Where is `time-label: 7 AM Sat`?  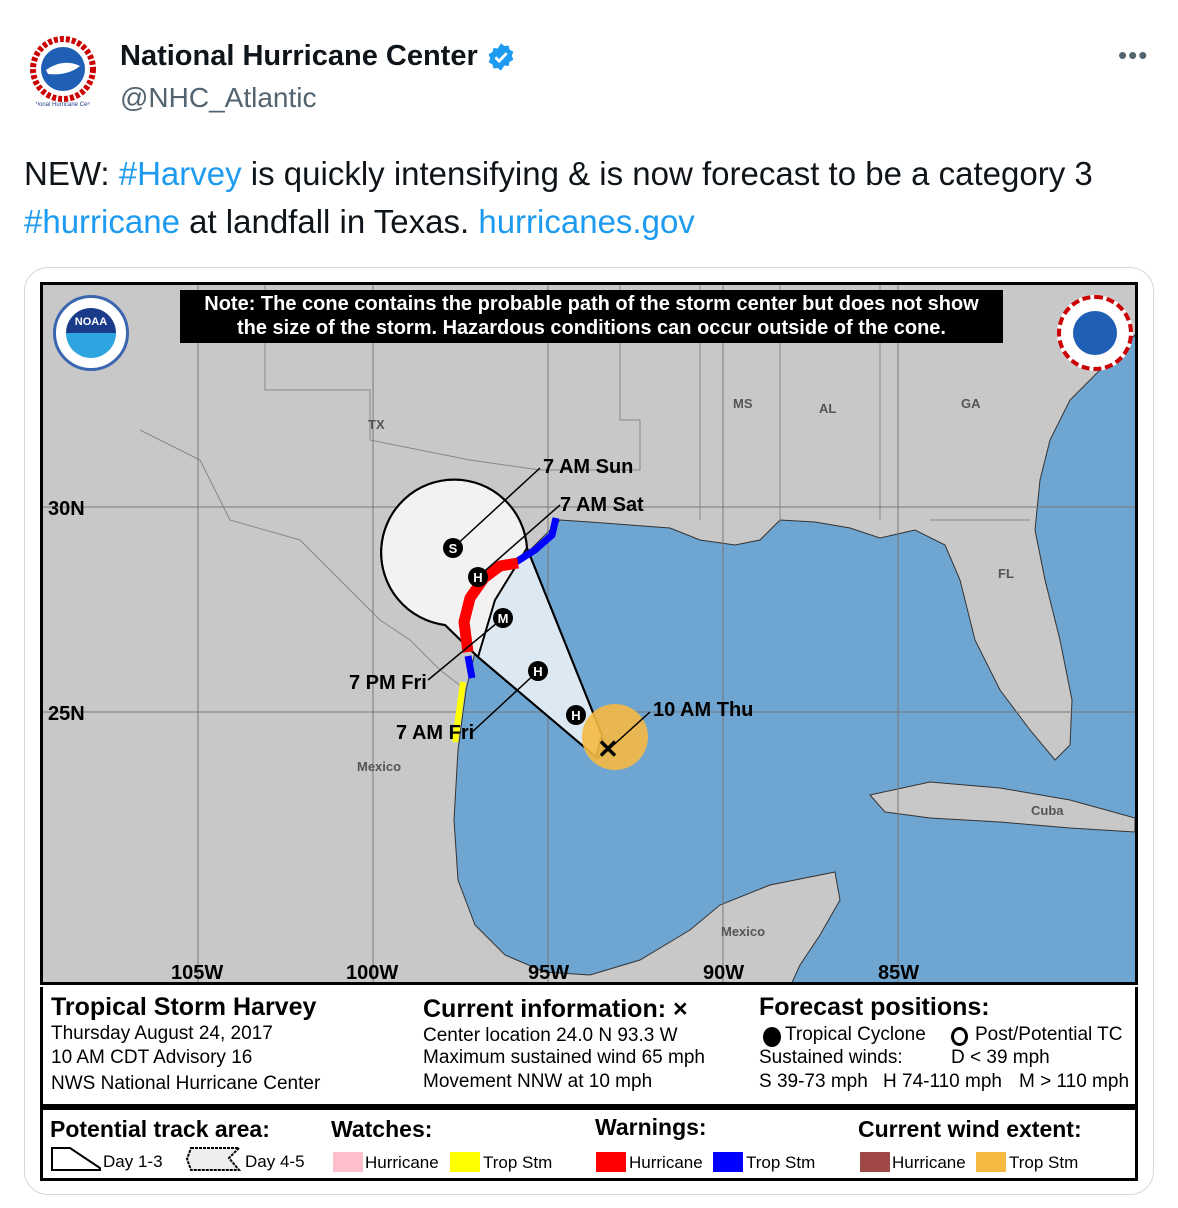 time-label: 7 AM Sat is located at coordinates (602, 505).